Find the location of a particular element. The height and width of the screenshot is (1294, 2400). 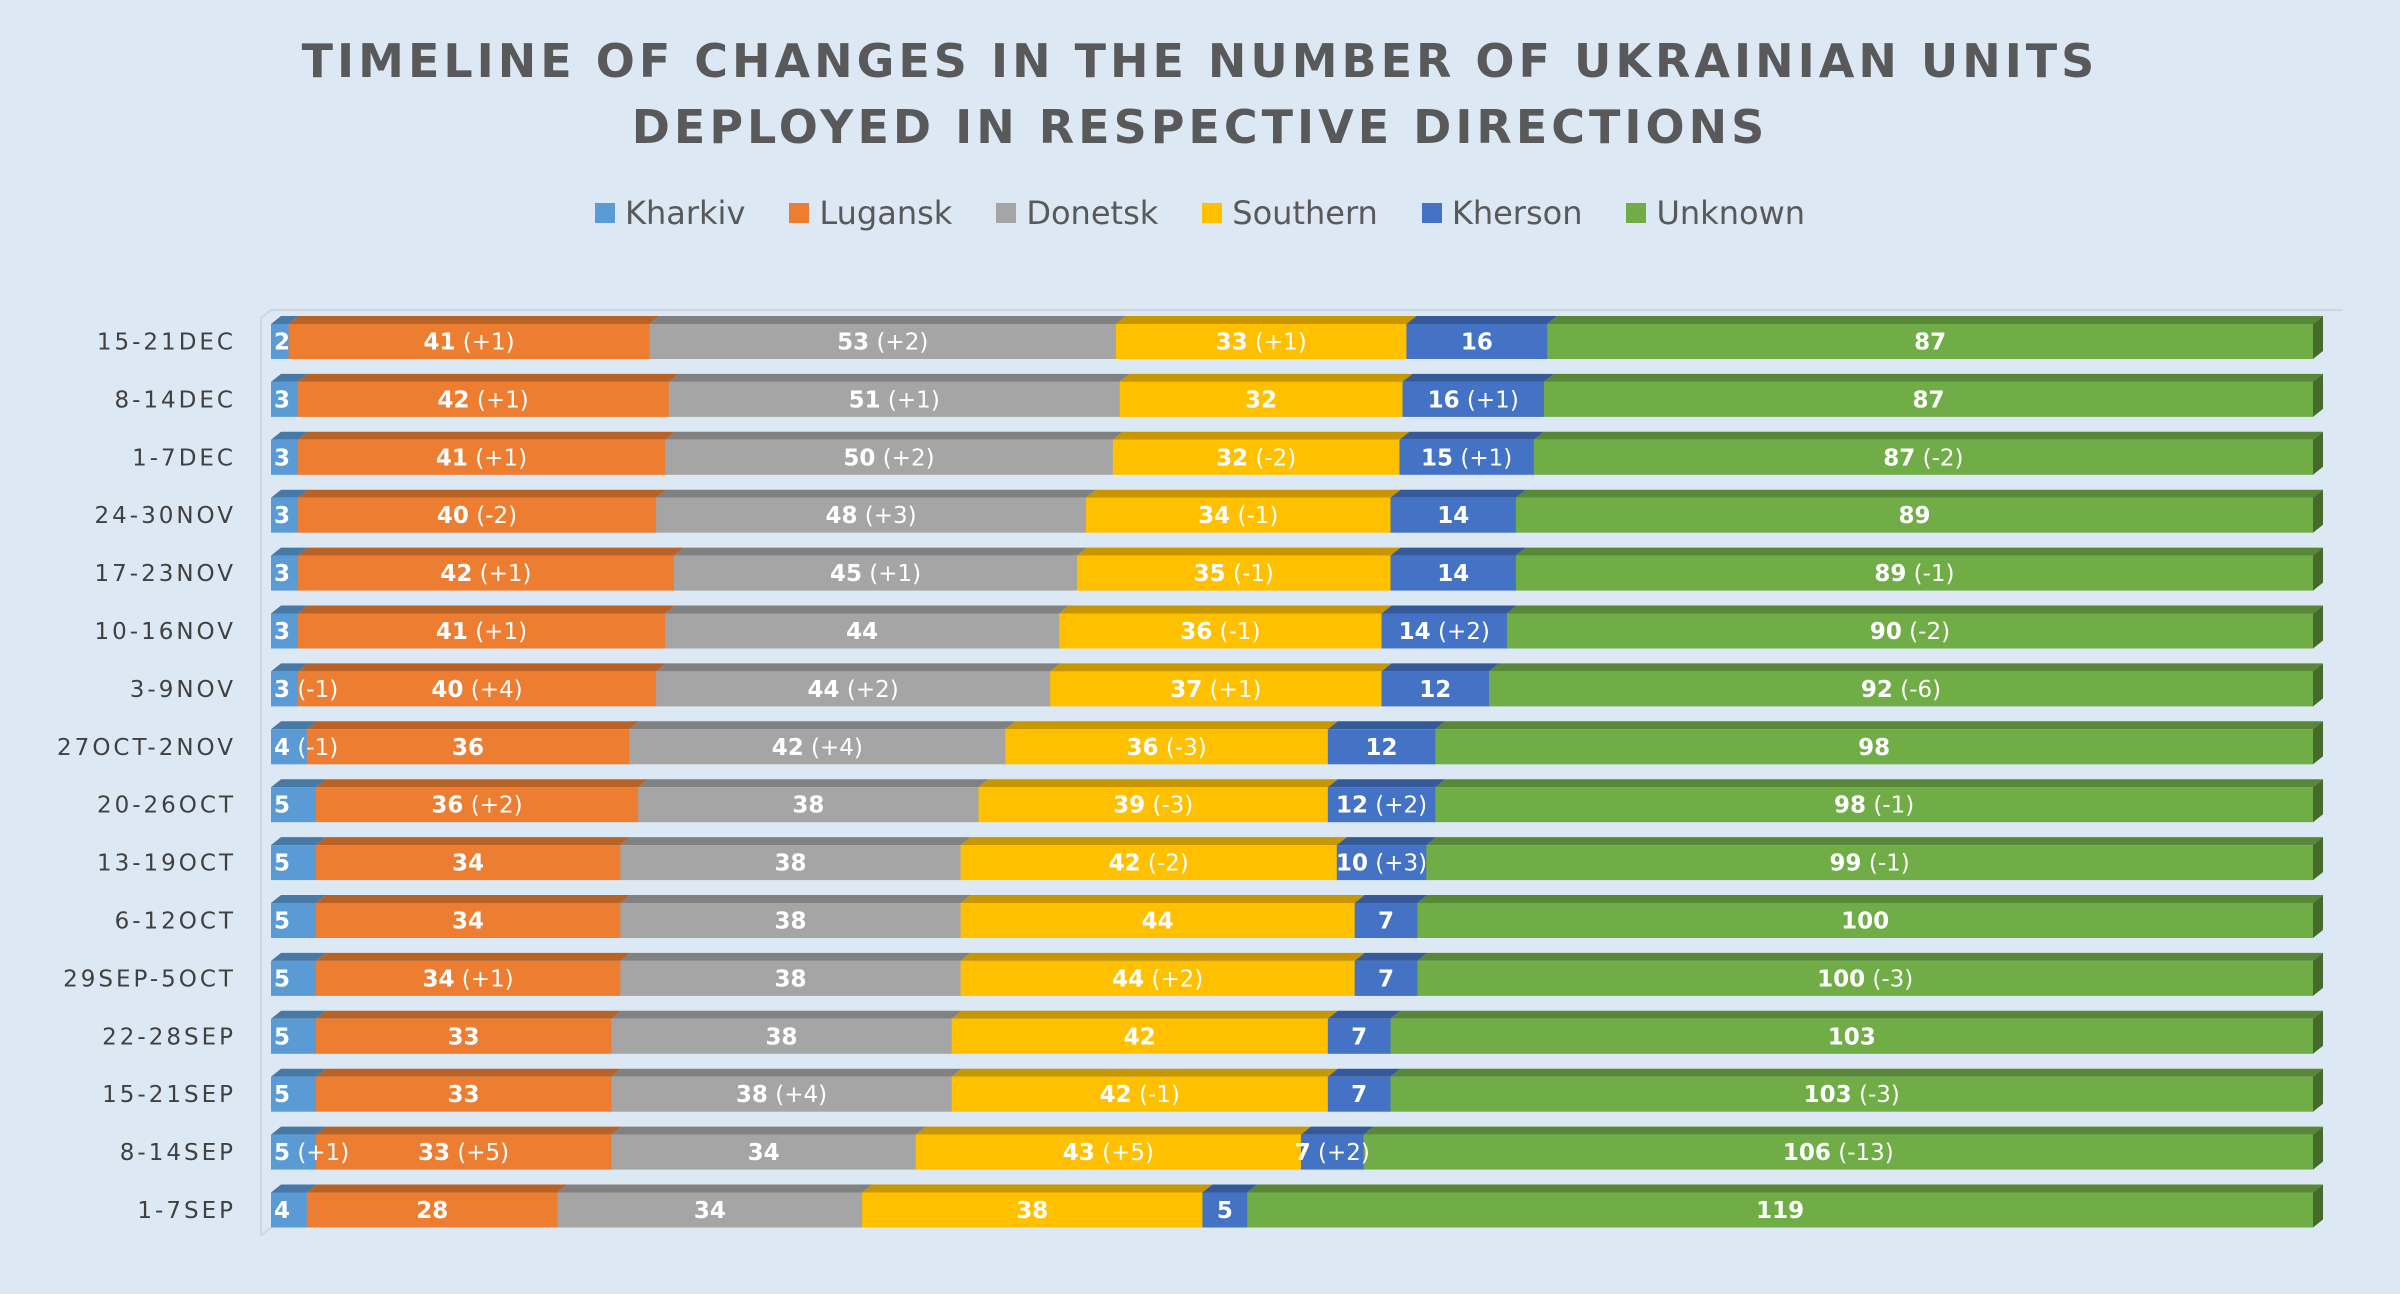

bar-unknown-10-16nov is located at coordinates (1910, 631).